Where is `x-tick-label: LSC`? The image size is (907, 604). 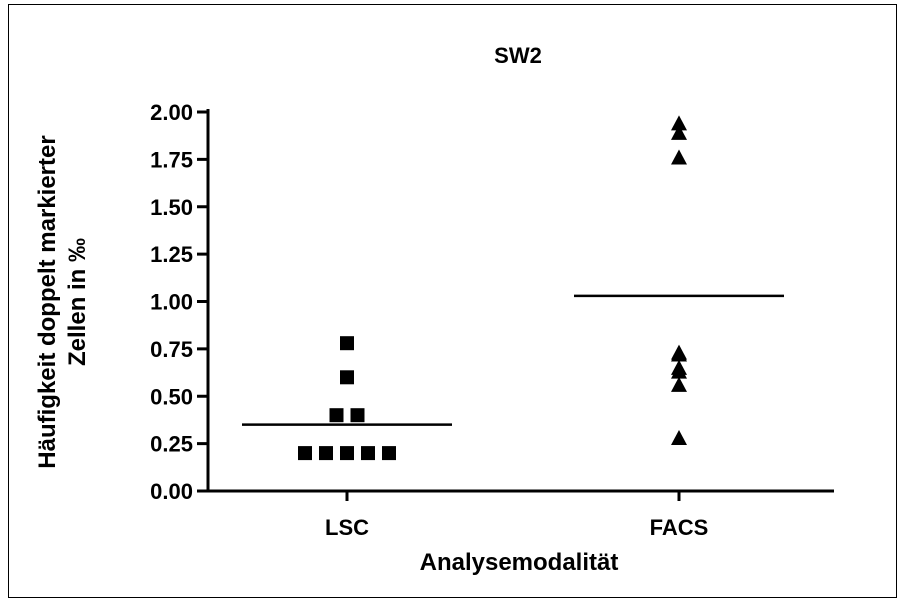
x-tick-label: LSC is located at coordinates (347, 527).